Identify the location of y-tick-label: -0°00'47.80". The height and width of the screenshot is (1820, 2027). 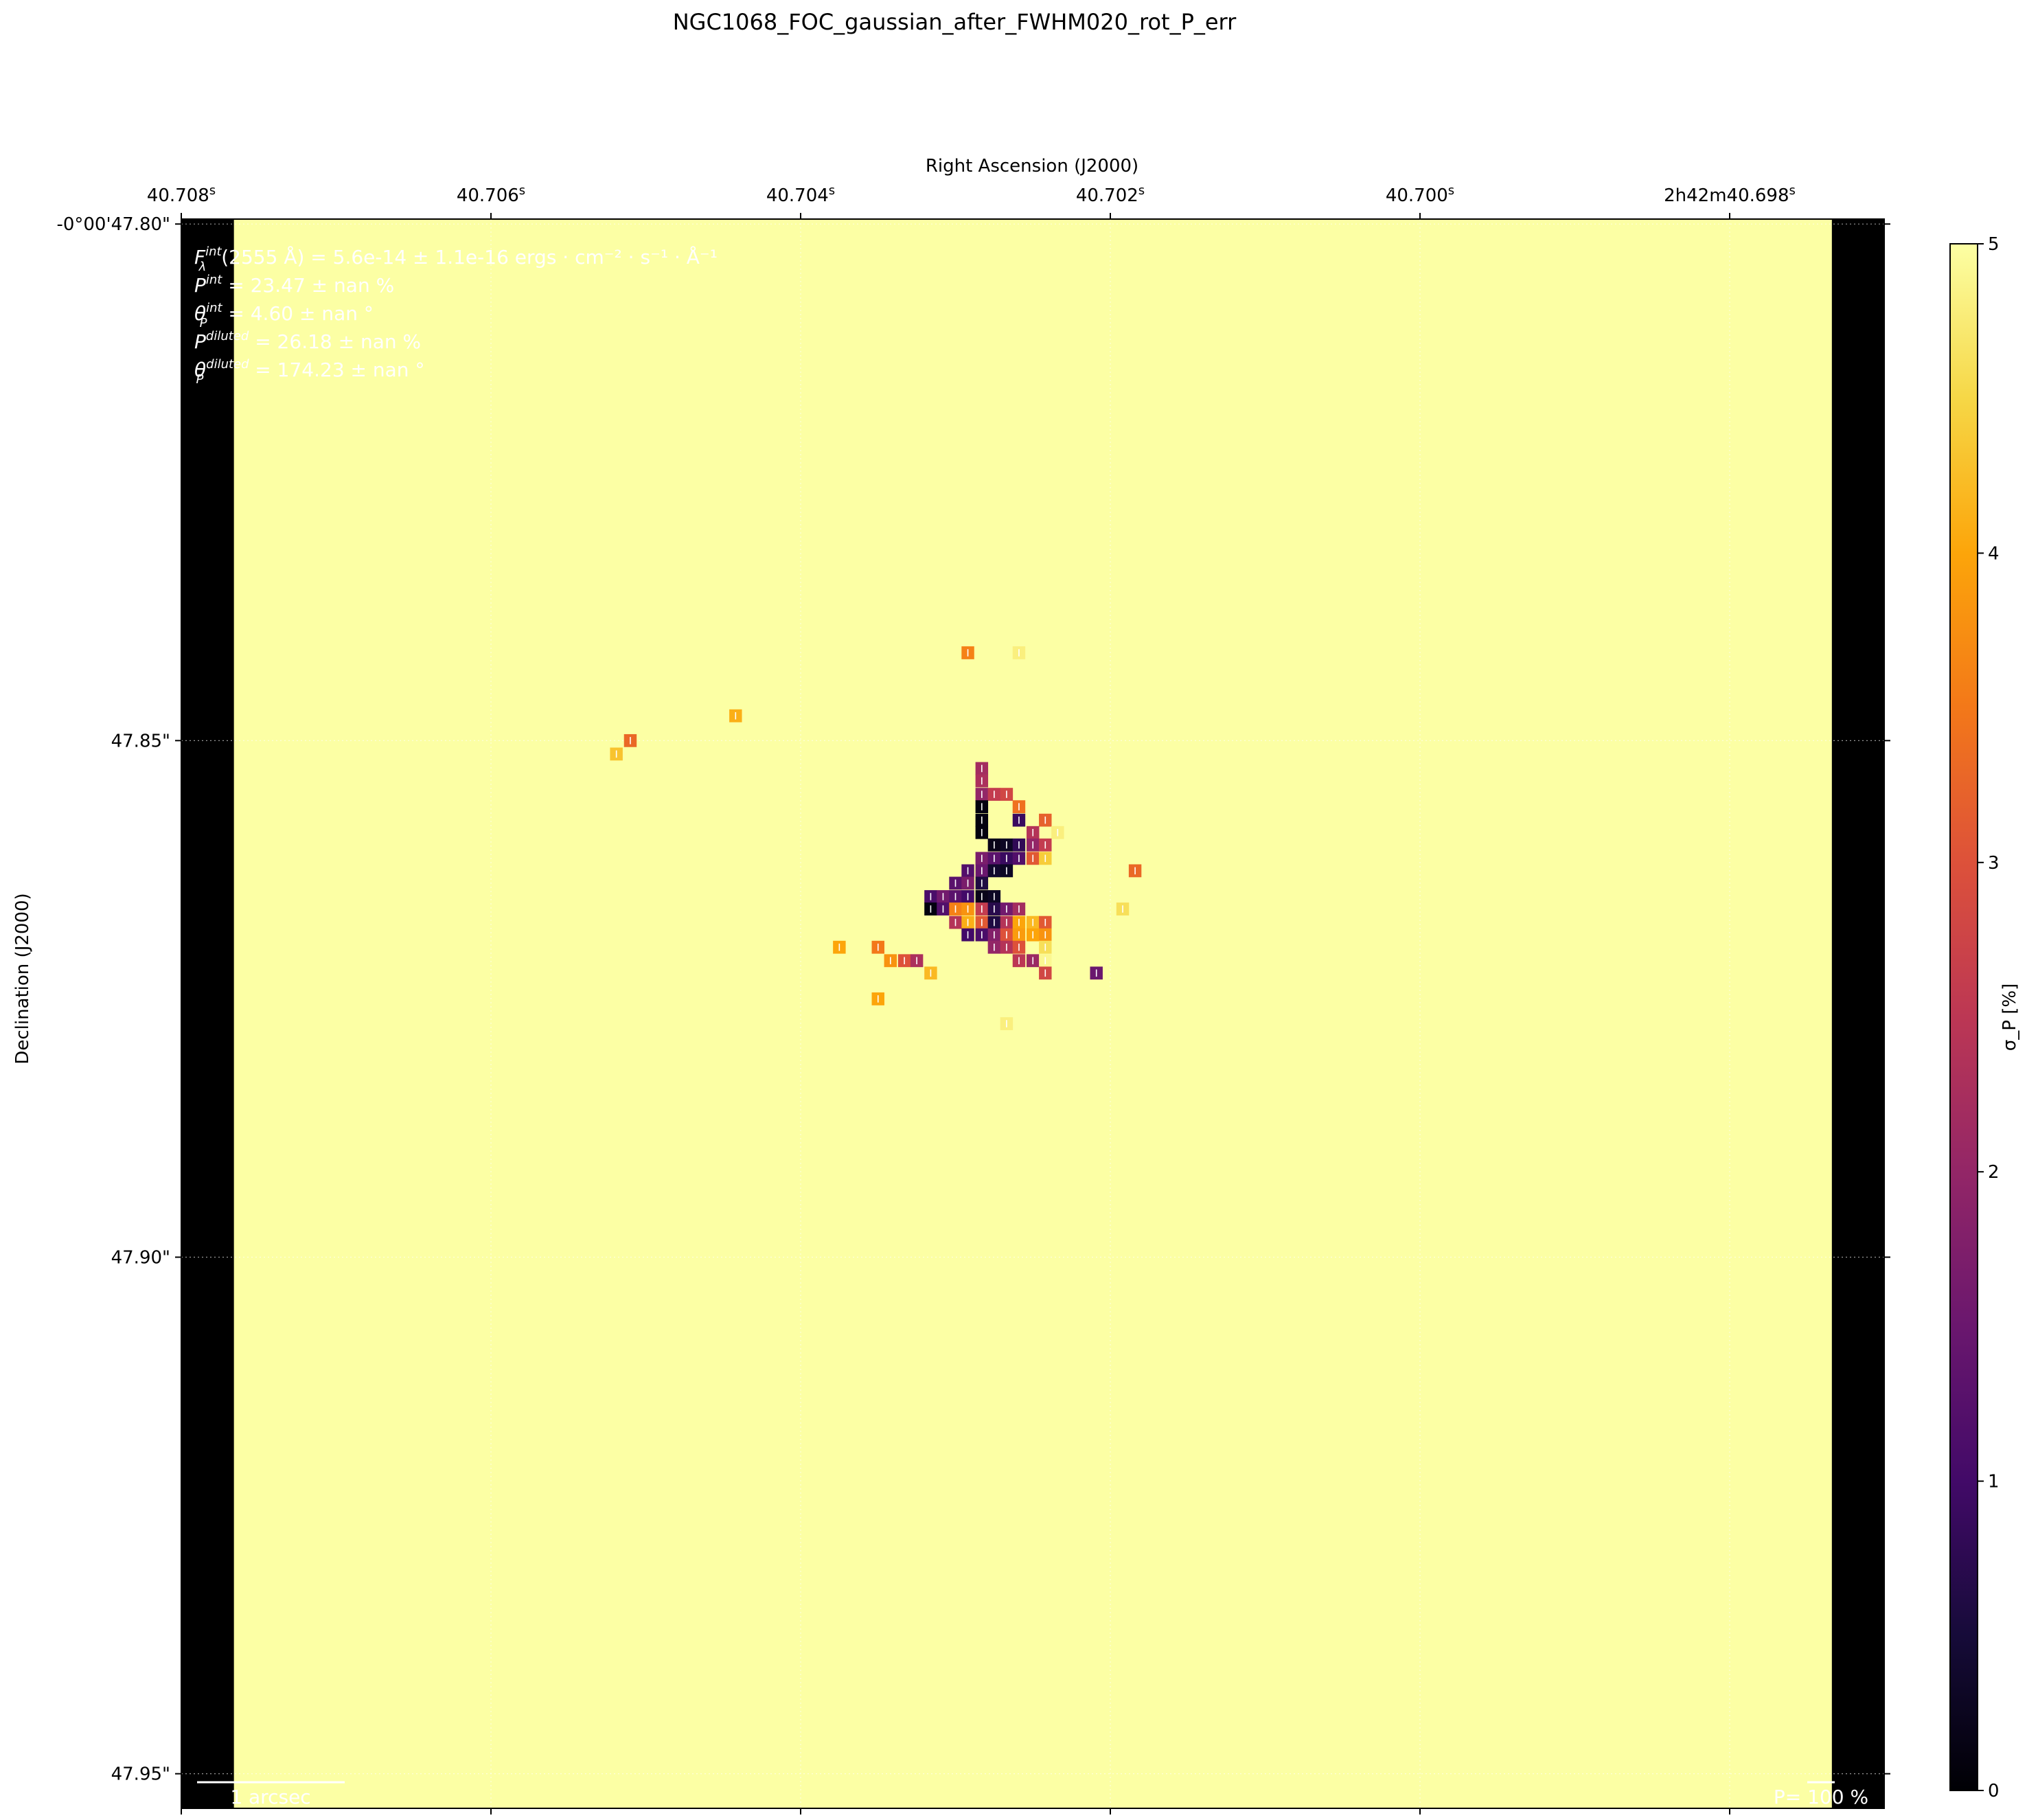
(113, 224).